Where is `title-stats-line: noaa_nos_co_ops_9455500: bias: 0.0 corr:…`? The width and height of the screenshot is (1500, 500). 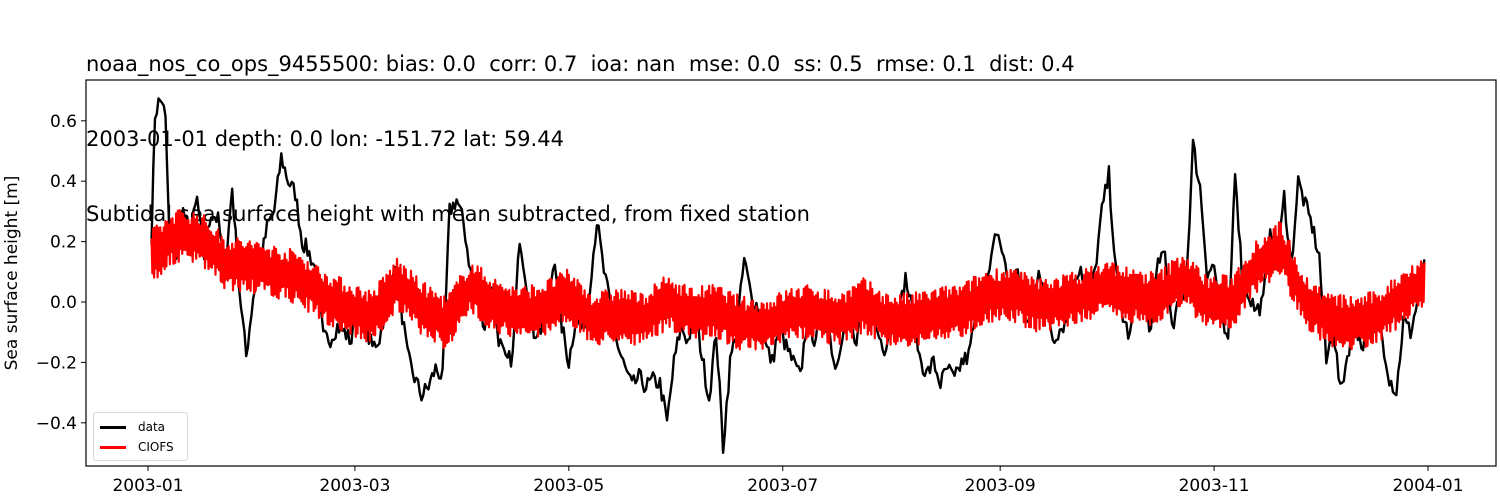 title-stats-line: noaa_nos_co_ops_9455500: bias: 0.0 corr:… is located at coordinates (580, 64).